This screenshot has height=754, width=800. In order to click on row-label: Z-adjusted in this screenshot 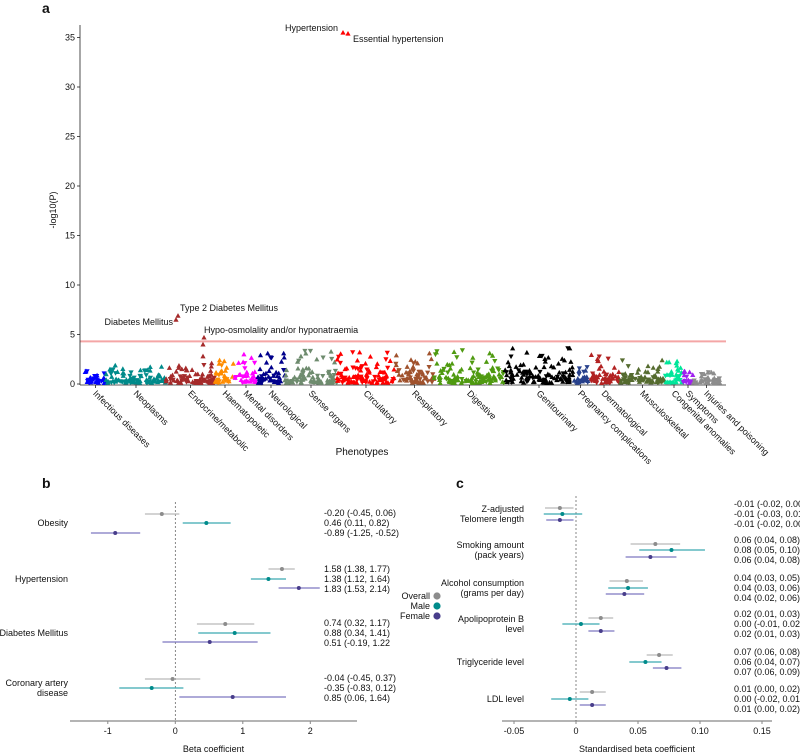, I will do `click(502, 509)`.